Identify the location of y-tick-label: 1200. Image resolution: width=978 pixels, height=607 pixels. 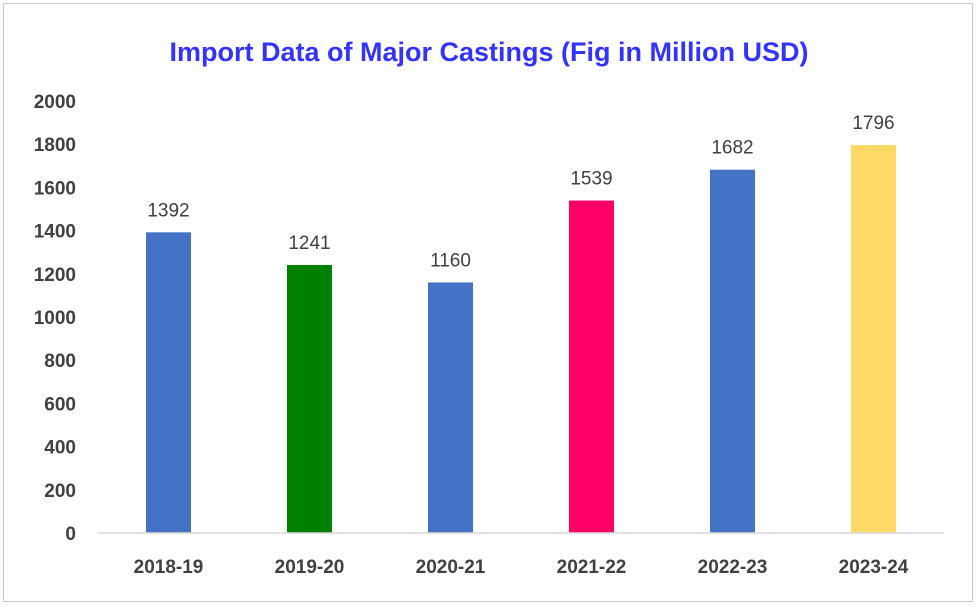
(55, 275).